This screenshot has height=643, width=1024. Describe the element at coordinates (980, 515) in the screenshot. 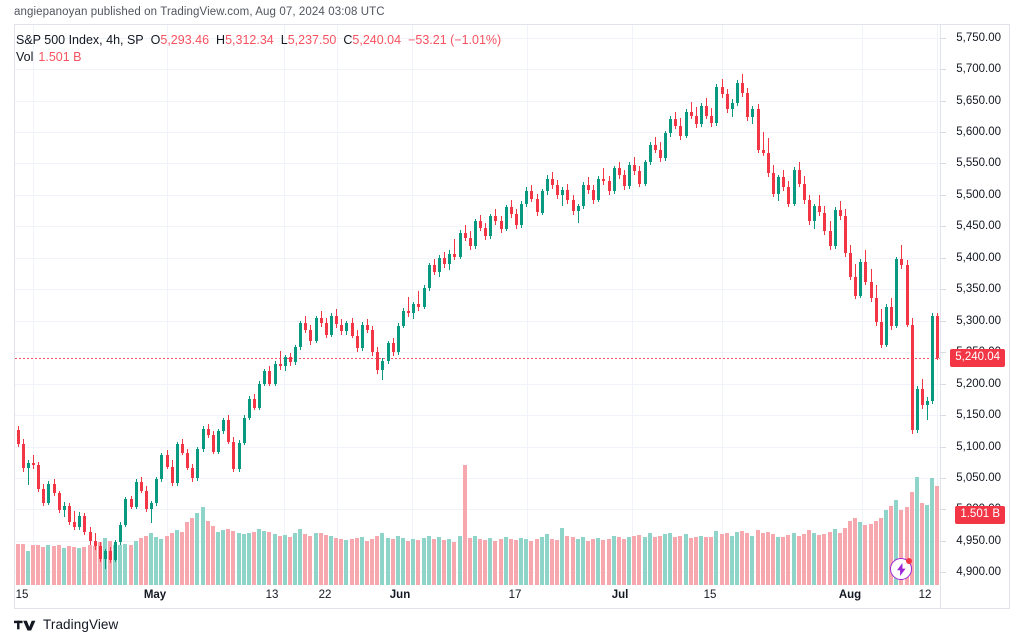

I see `current-volume-badge: 1.501 B` at that location.